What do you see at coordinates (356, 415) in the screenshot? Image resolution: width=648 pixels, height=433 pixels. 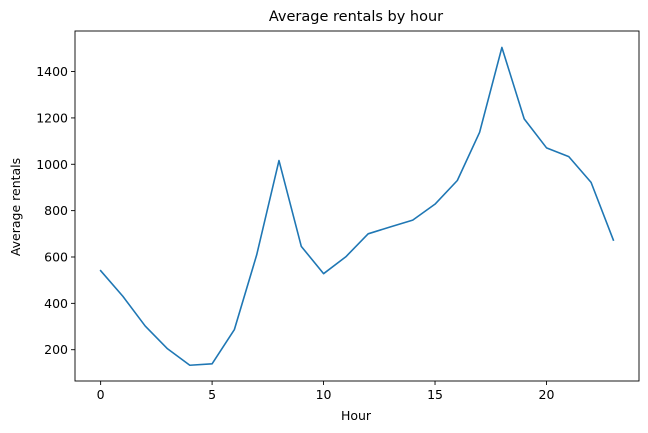 I see `x-axis-label: Hour` at bounding box center [356, 415].